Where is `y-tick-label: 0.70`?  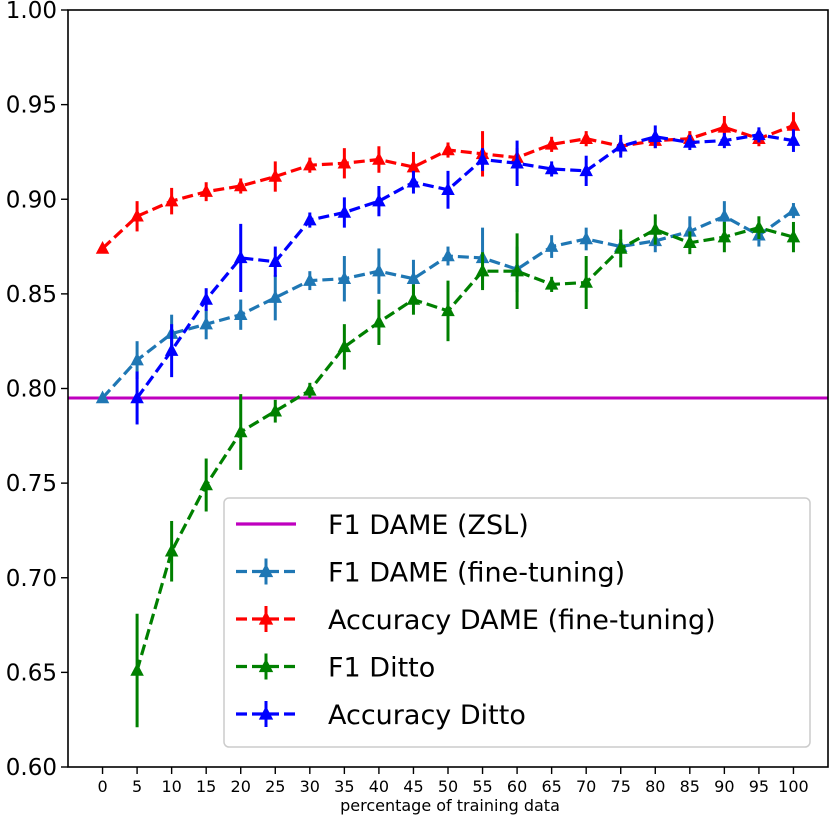
y-tick-label: 0.70 is located at coordinates (31, 579).